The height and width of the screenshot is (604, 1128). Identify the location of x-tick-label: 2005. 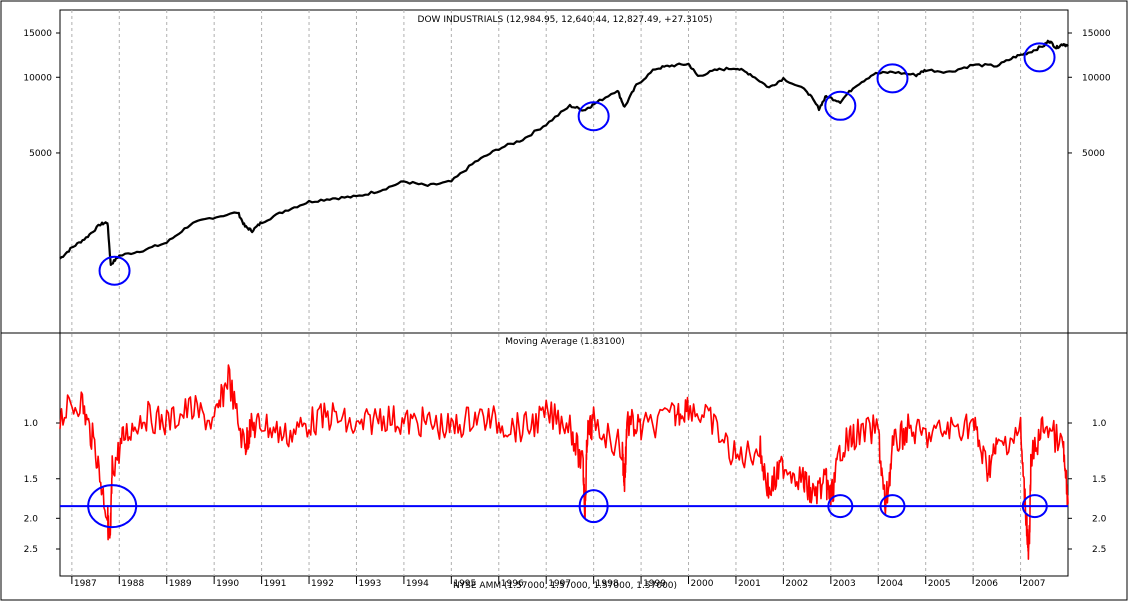
(939, 584).